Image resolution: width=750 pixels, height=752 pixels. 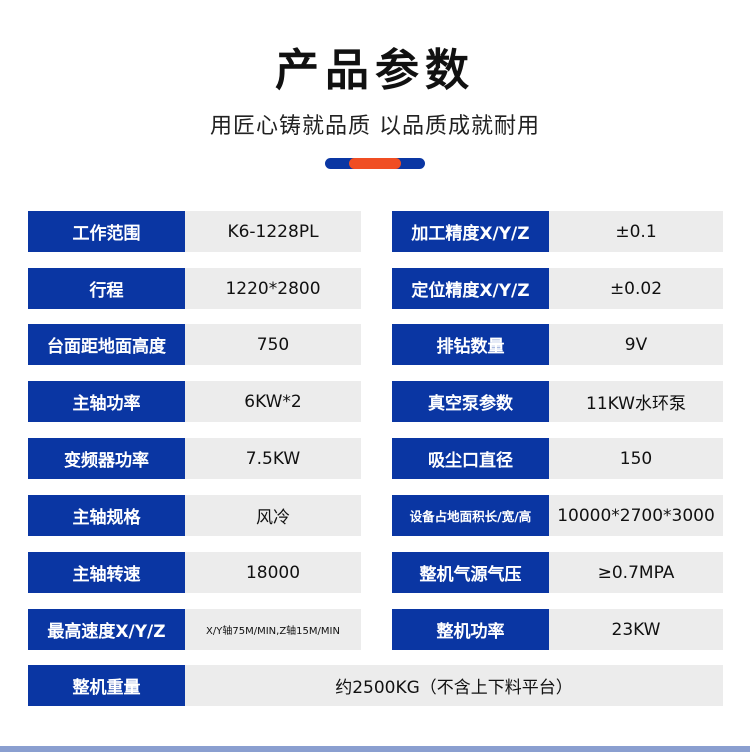 What do you see at coordinates (636, 572) in the screenshot?
I see `spec-value: ≥0.7MPA` at bounding box center [636, 572].